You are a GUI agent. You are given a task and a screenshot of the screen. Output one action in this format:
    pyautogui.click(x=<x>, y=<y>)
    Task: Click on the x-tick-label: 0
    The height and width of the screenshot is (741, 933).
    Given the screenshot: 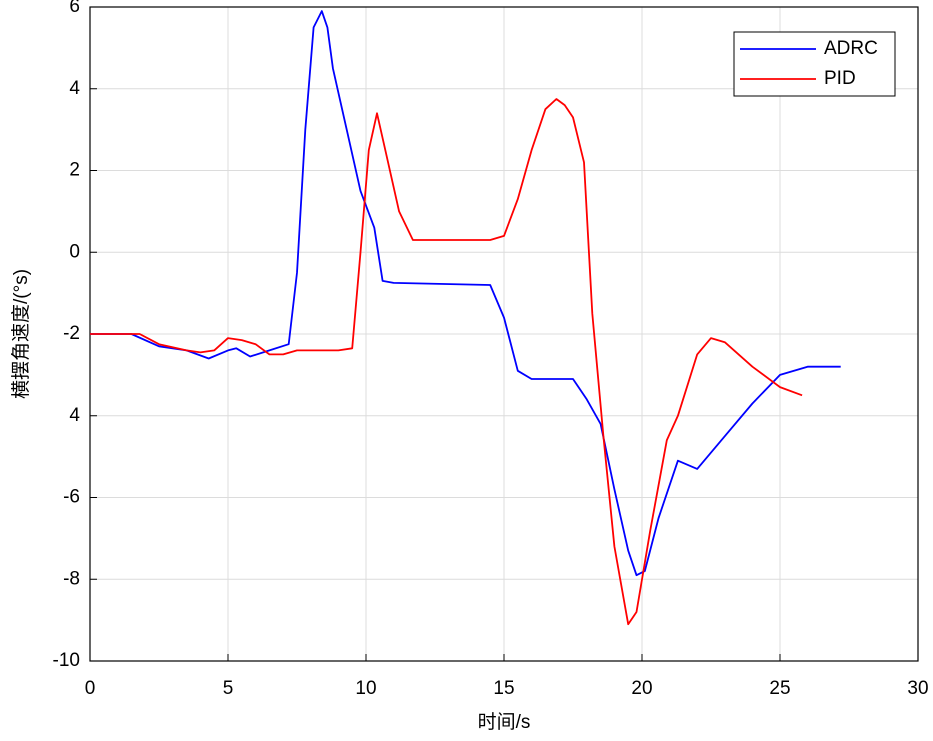 What is the action you would take?
    pyautogui.click(x=90, y=688)
    